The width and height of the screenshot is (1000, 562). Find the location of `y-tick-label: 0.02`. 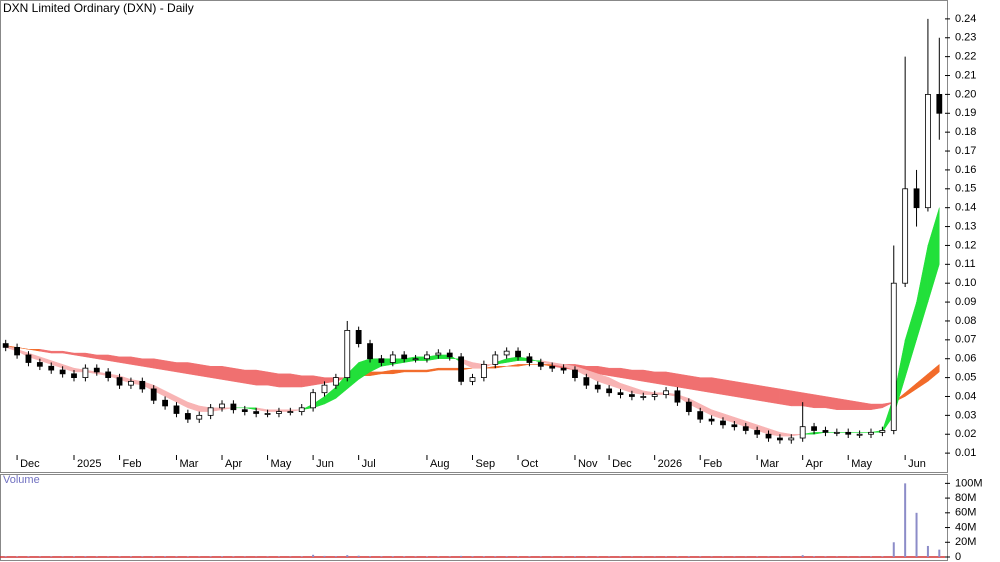

y-tick-label: 0.02 is located at coordinates (965, 434).